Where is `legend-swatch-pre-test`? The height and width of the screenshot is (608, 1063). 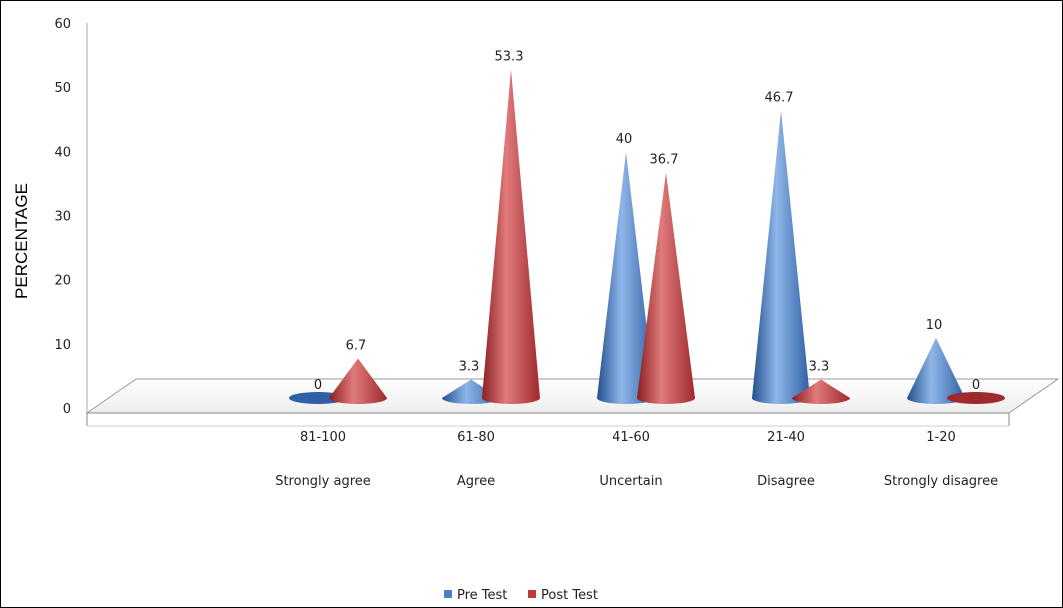
legend-swatch-pre-test is located at coordinates (448, 594).